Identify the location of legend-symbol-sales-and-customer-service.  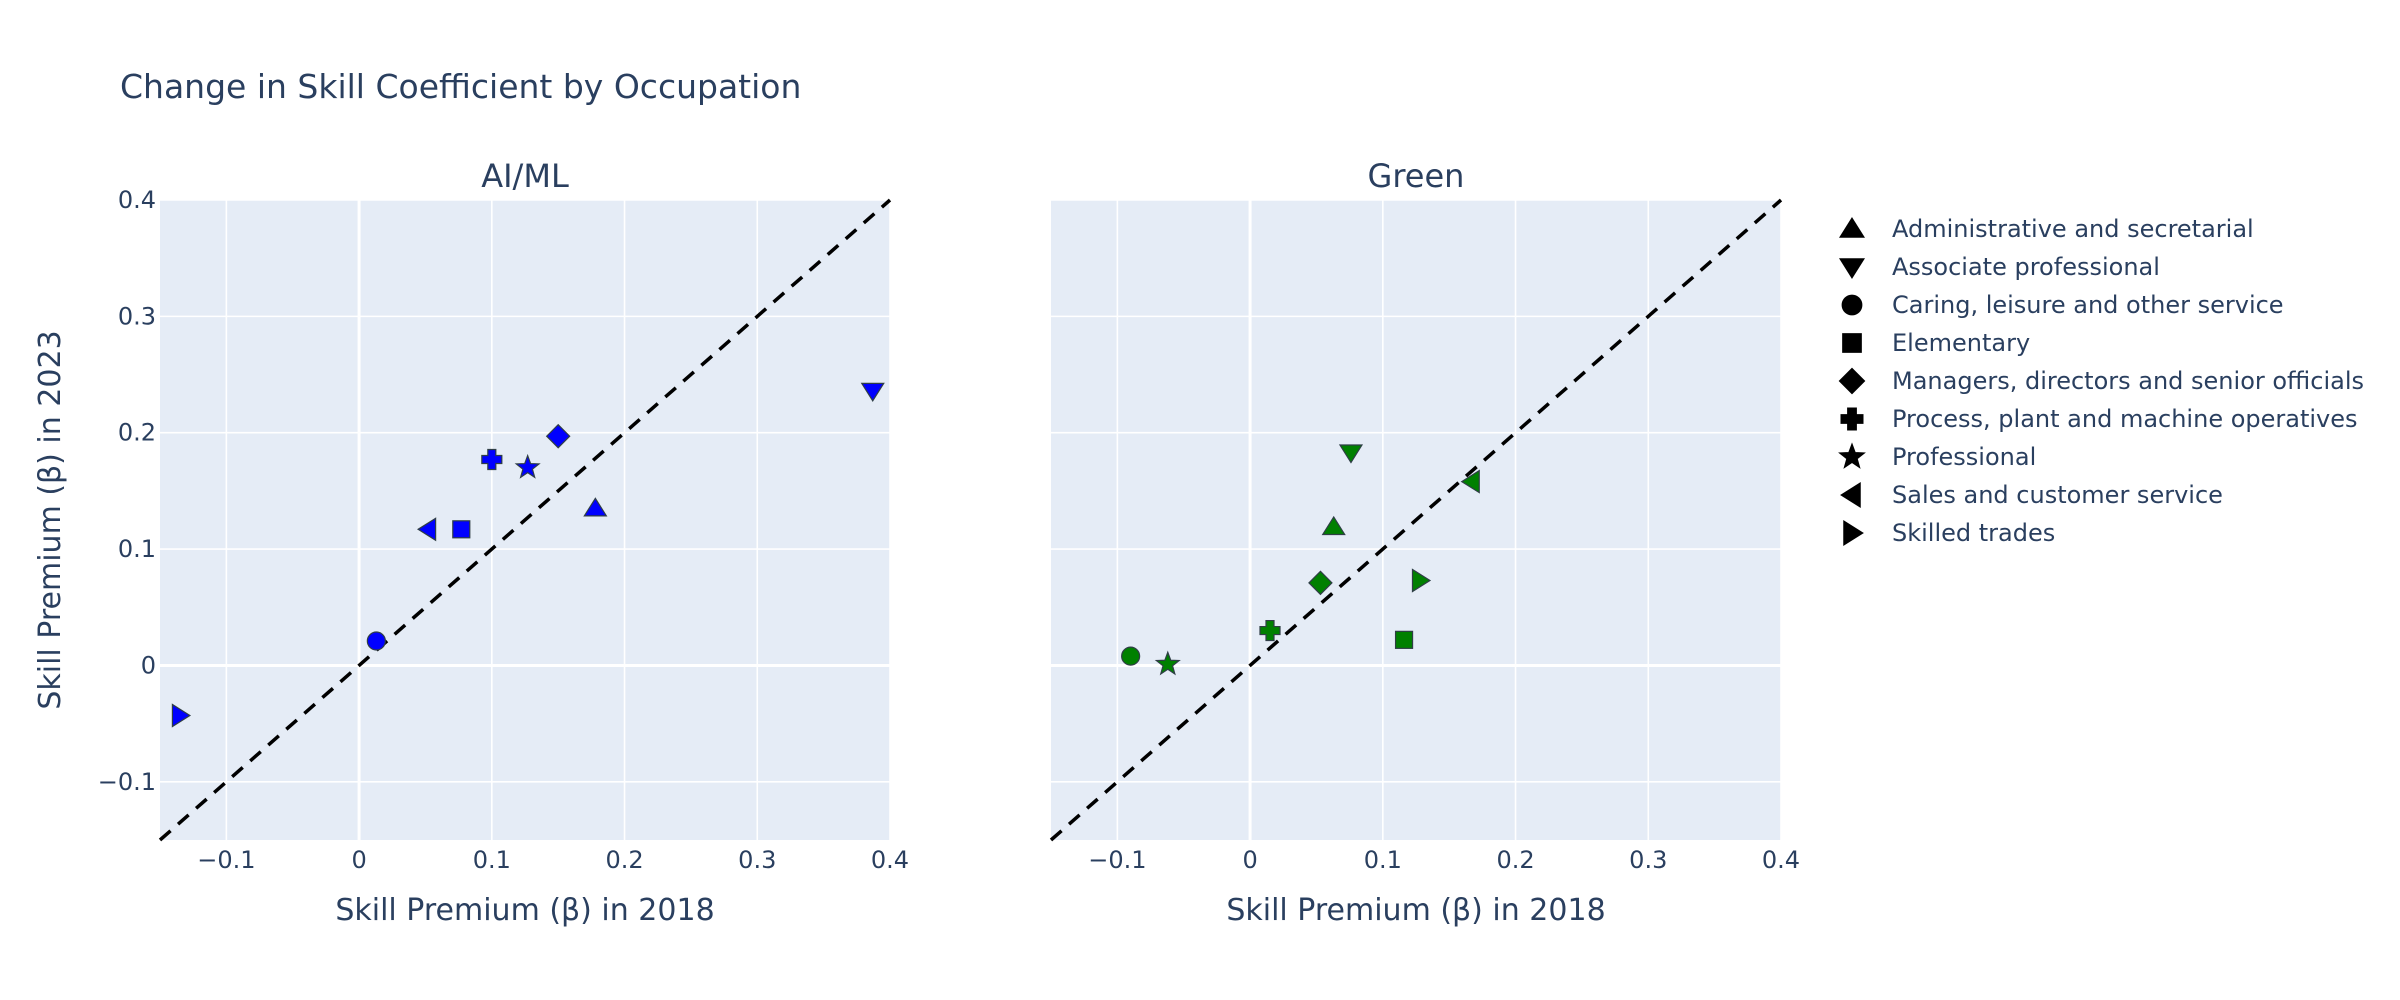
(1850, 495).